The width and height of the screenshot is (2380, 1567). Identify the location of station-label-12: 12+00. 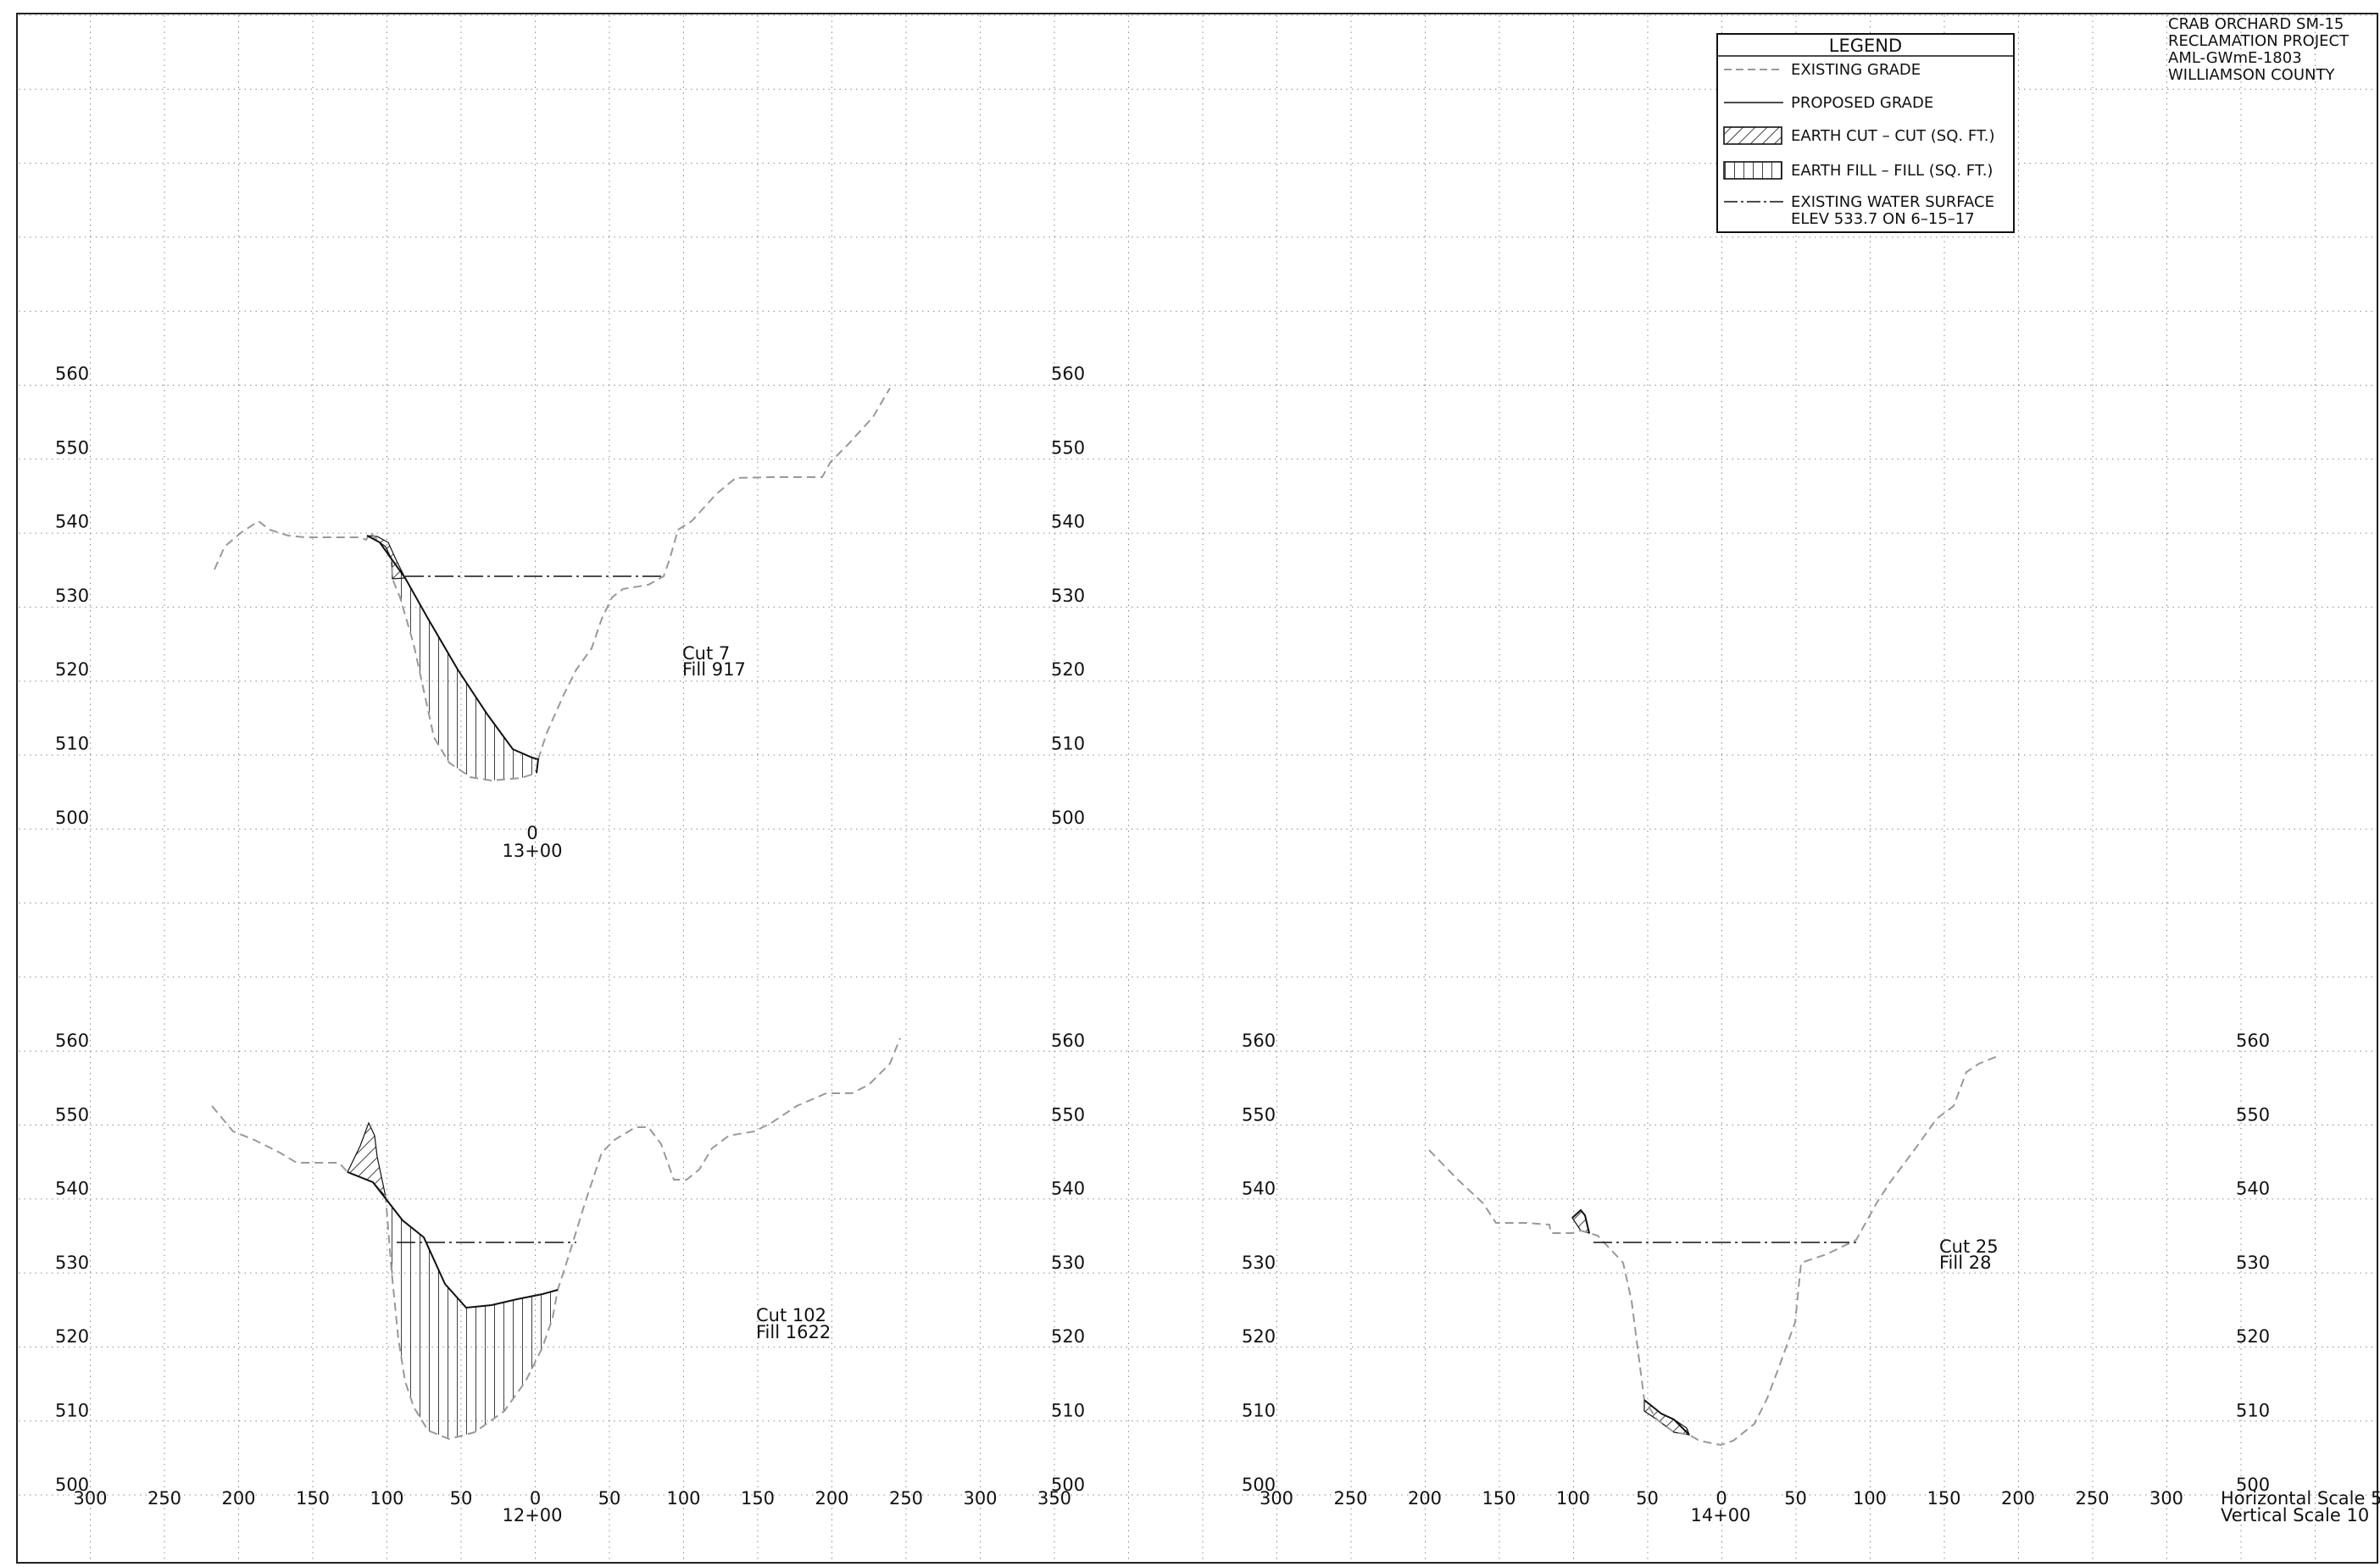
(532, 1515).